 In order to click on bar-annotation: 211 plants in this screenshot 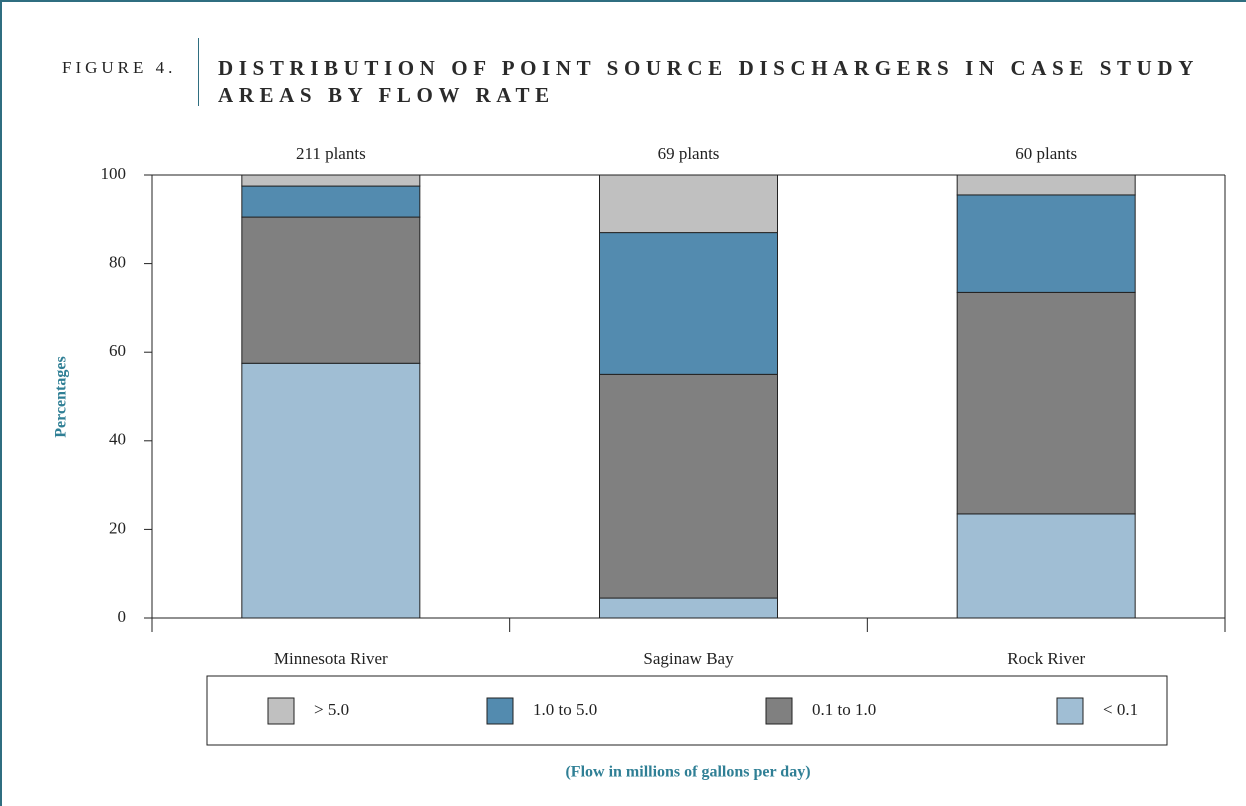, I will do `click(331, 153)`.